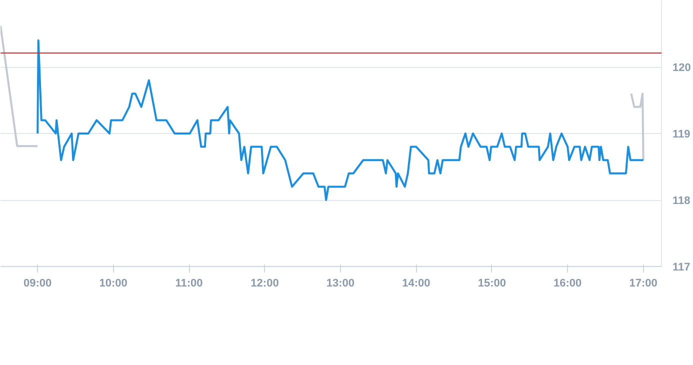 The width and height of the screenshot is (693, 365). Describe the element at coordinates (643, 284) in the screenshot. I see `x-tick-label: 17:00` at that location.